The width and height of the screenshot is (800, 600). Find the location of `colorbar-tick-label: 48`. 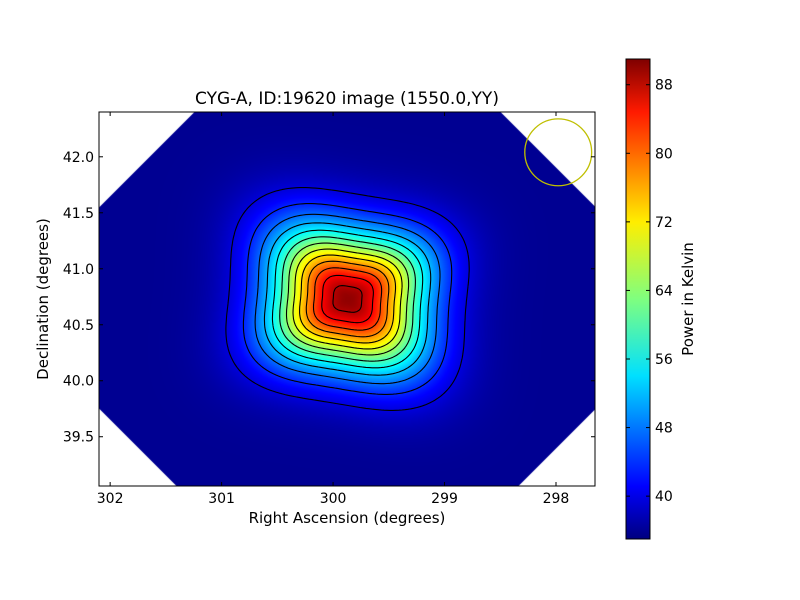

colorbar-tick-label: 48 is located at coordinates (664, 429).